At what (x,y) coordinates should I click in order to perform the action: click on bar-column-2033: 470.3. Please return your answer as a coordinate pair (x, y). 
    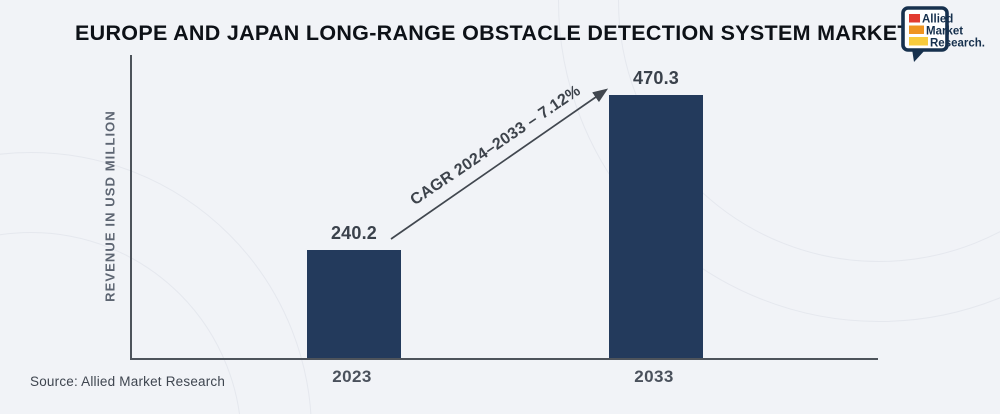
    Looking at the image, I should click on (656, 213).